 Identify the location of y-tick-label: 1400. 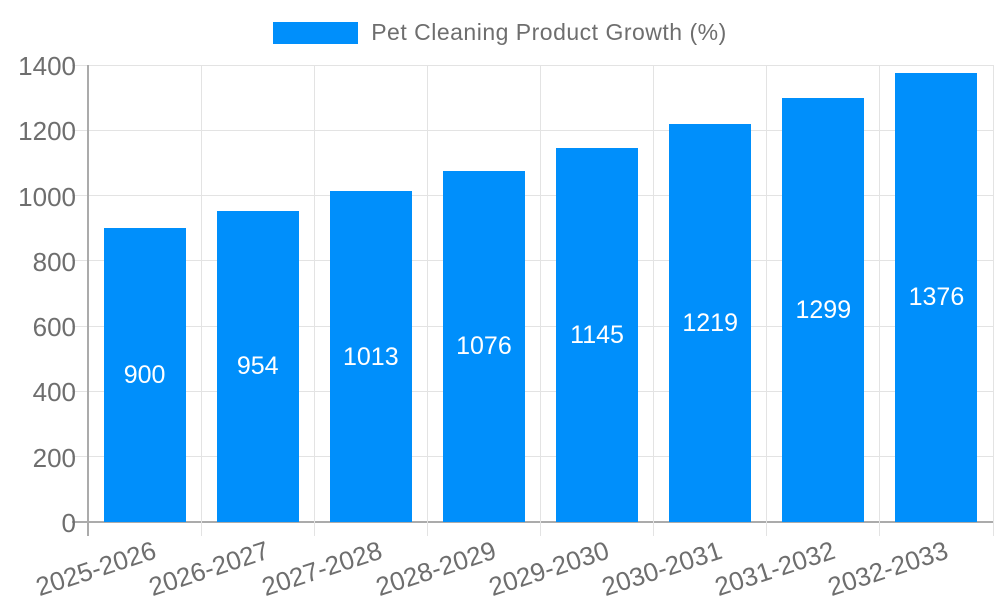
(47, 66).